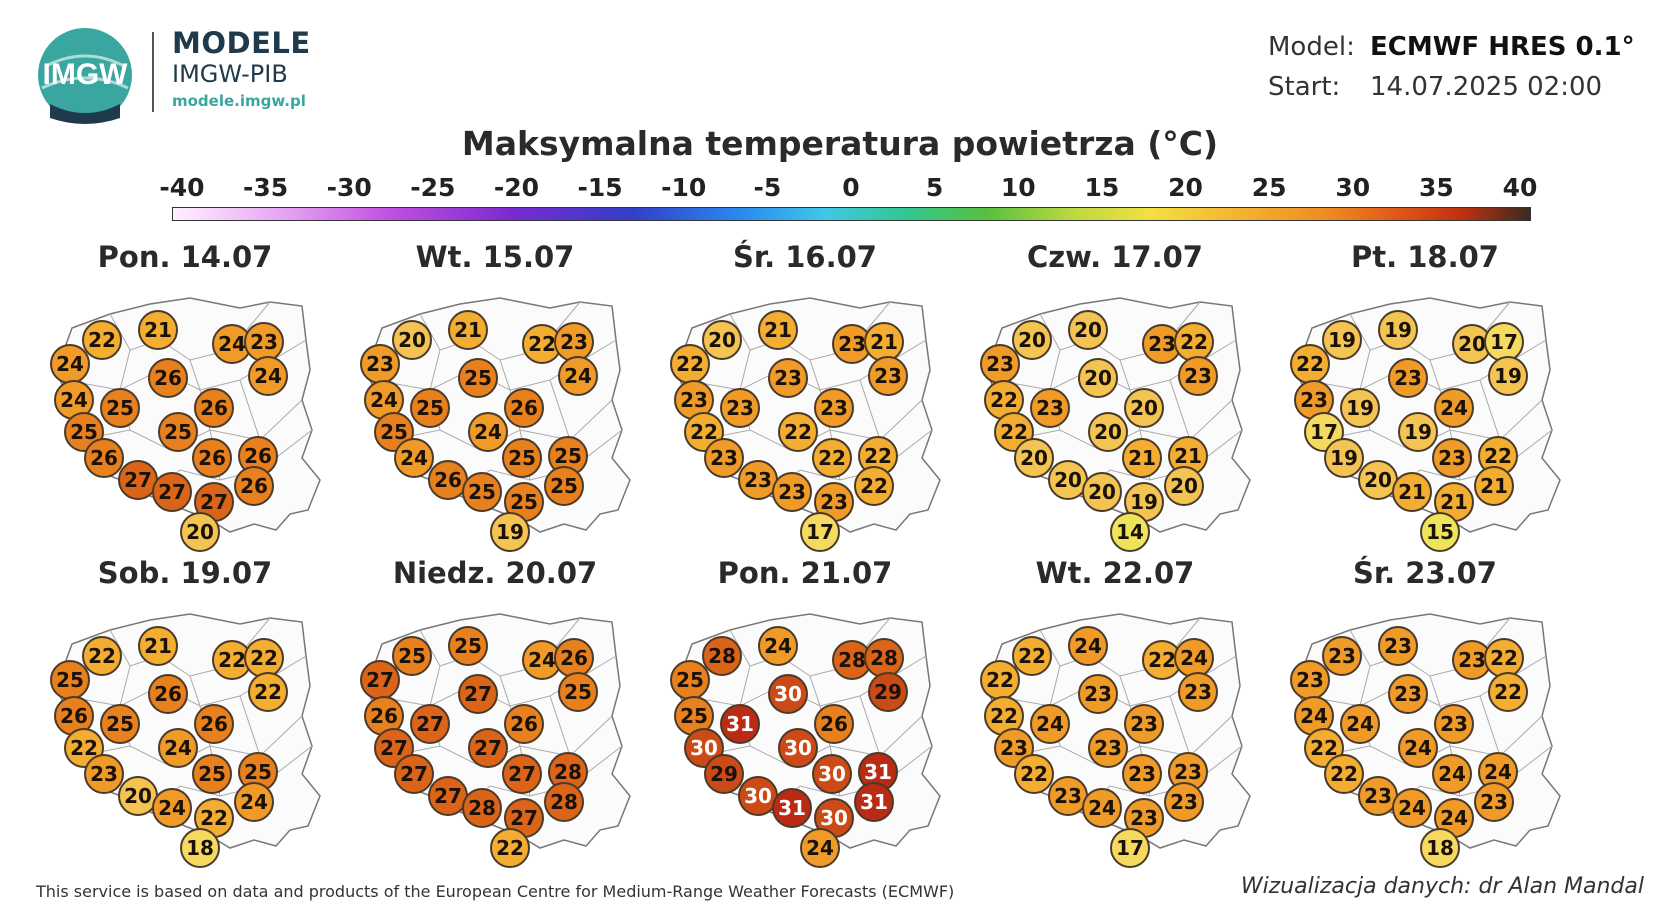 Image resolution: width=1680 pixels, height=901 pixels. What do you see at coordinates (153, 72) in the screenshot?
I see `brand-divider` at bounding box center [153, 72].